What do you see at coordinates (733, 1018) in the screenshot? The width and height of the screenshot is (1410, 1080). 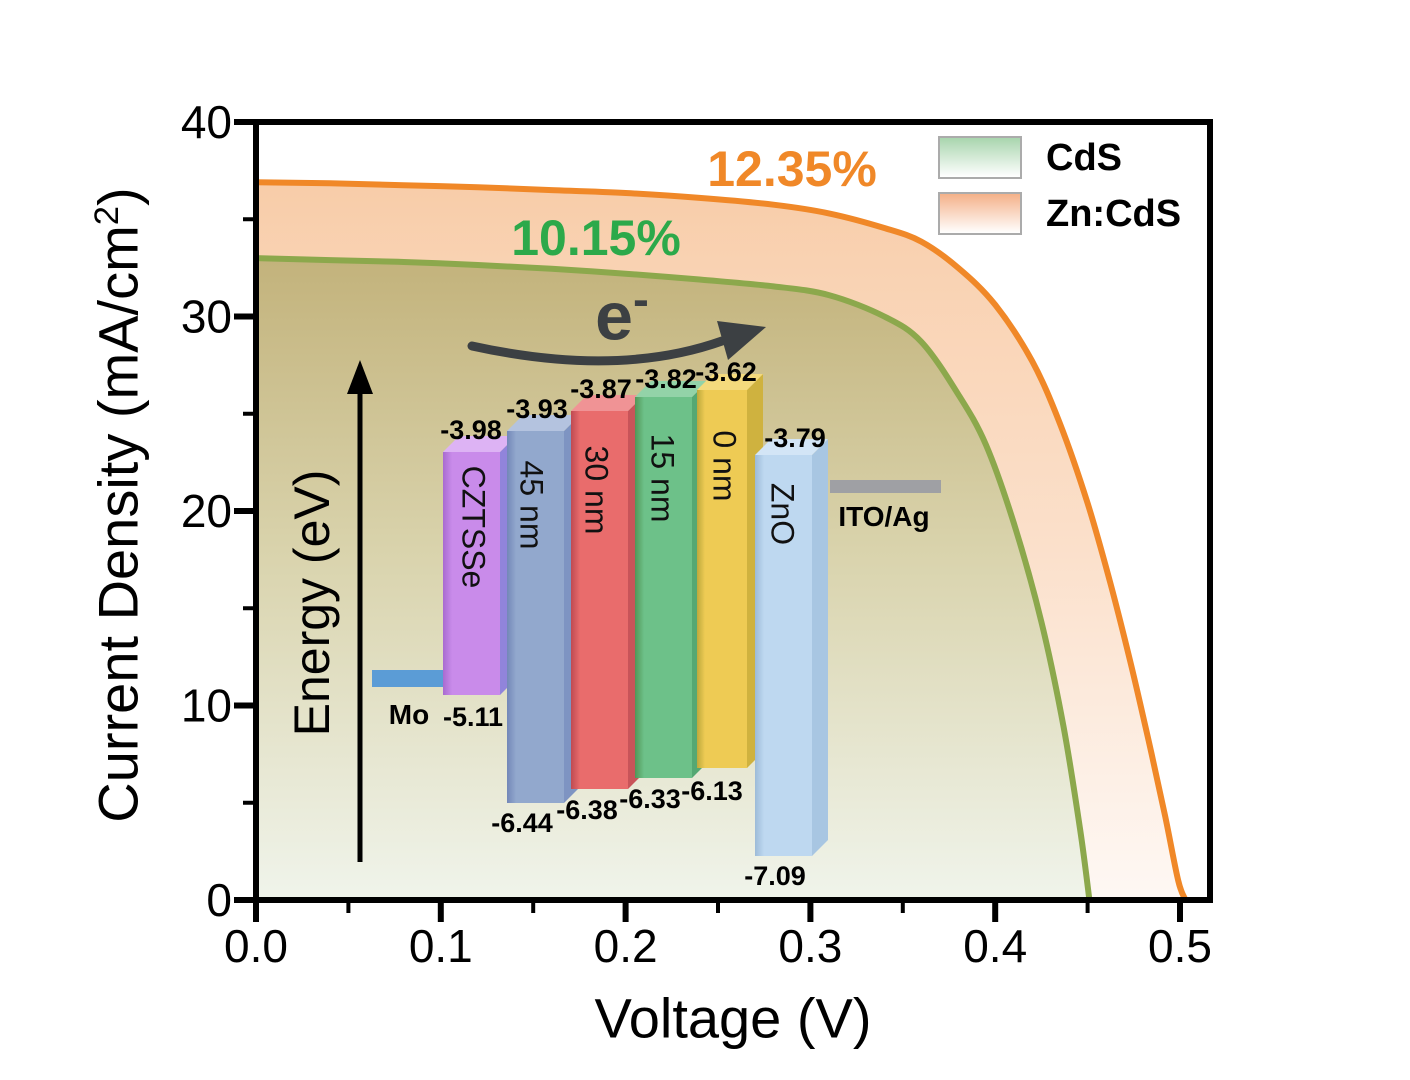 I see `x-axis-title: Voltage (V)` at bounding box center [733, 1018].